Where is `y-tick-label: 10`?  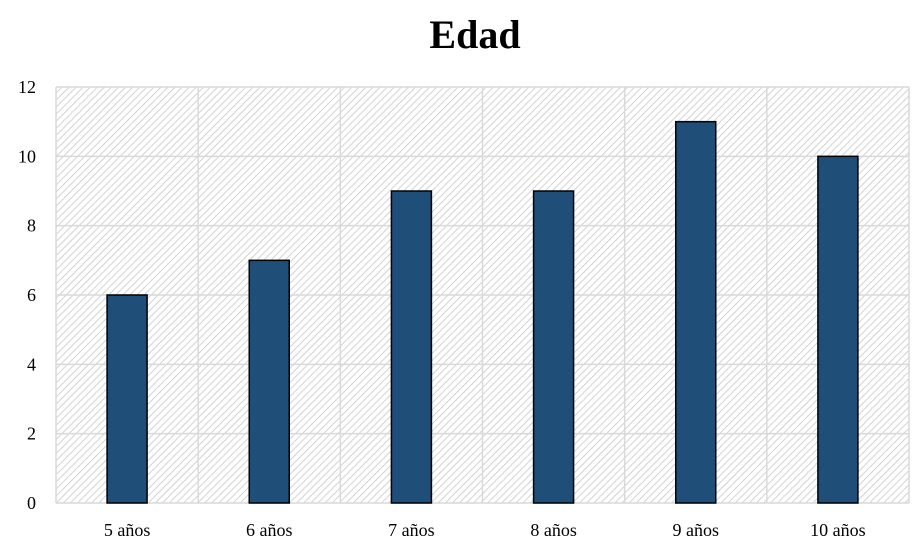
y-tick-label: 10 is located at coordinates (27, 156).